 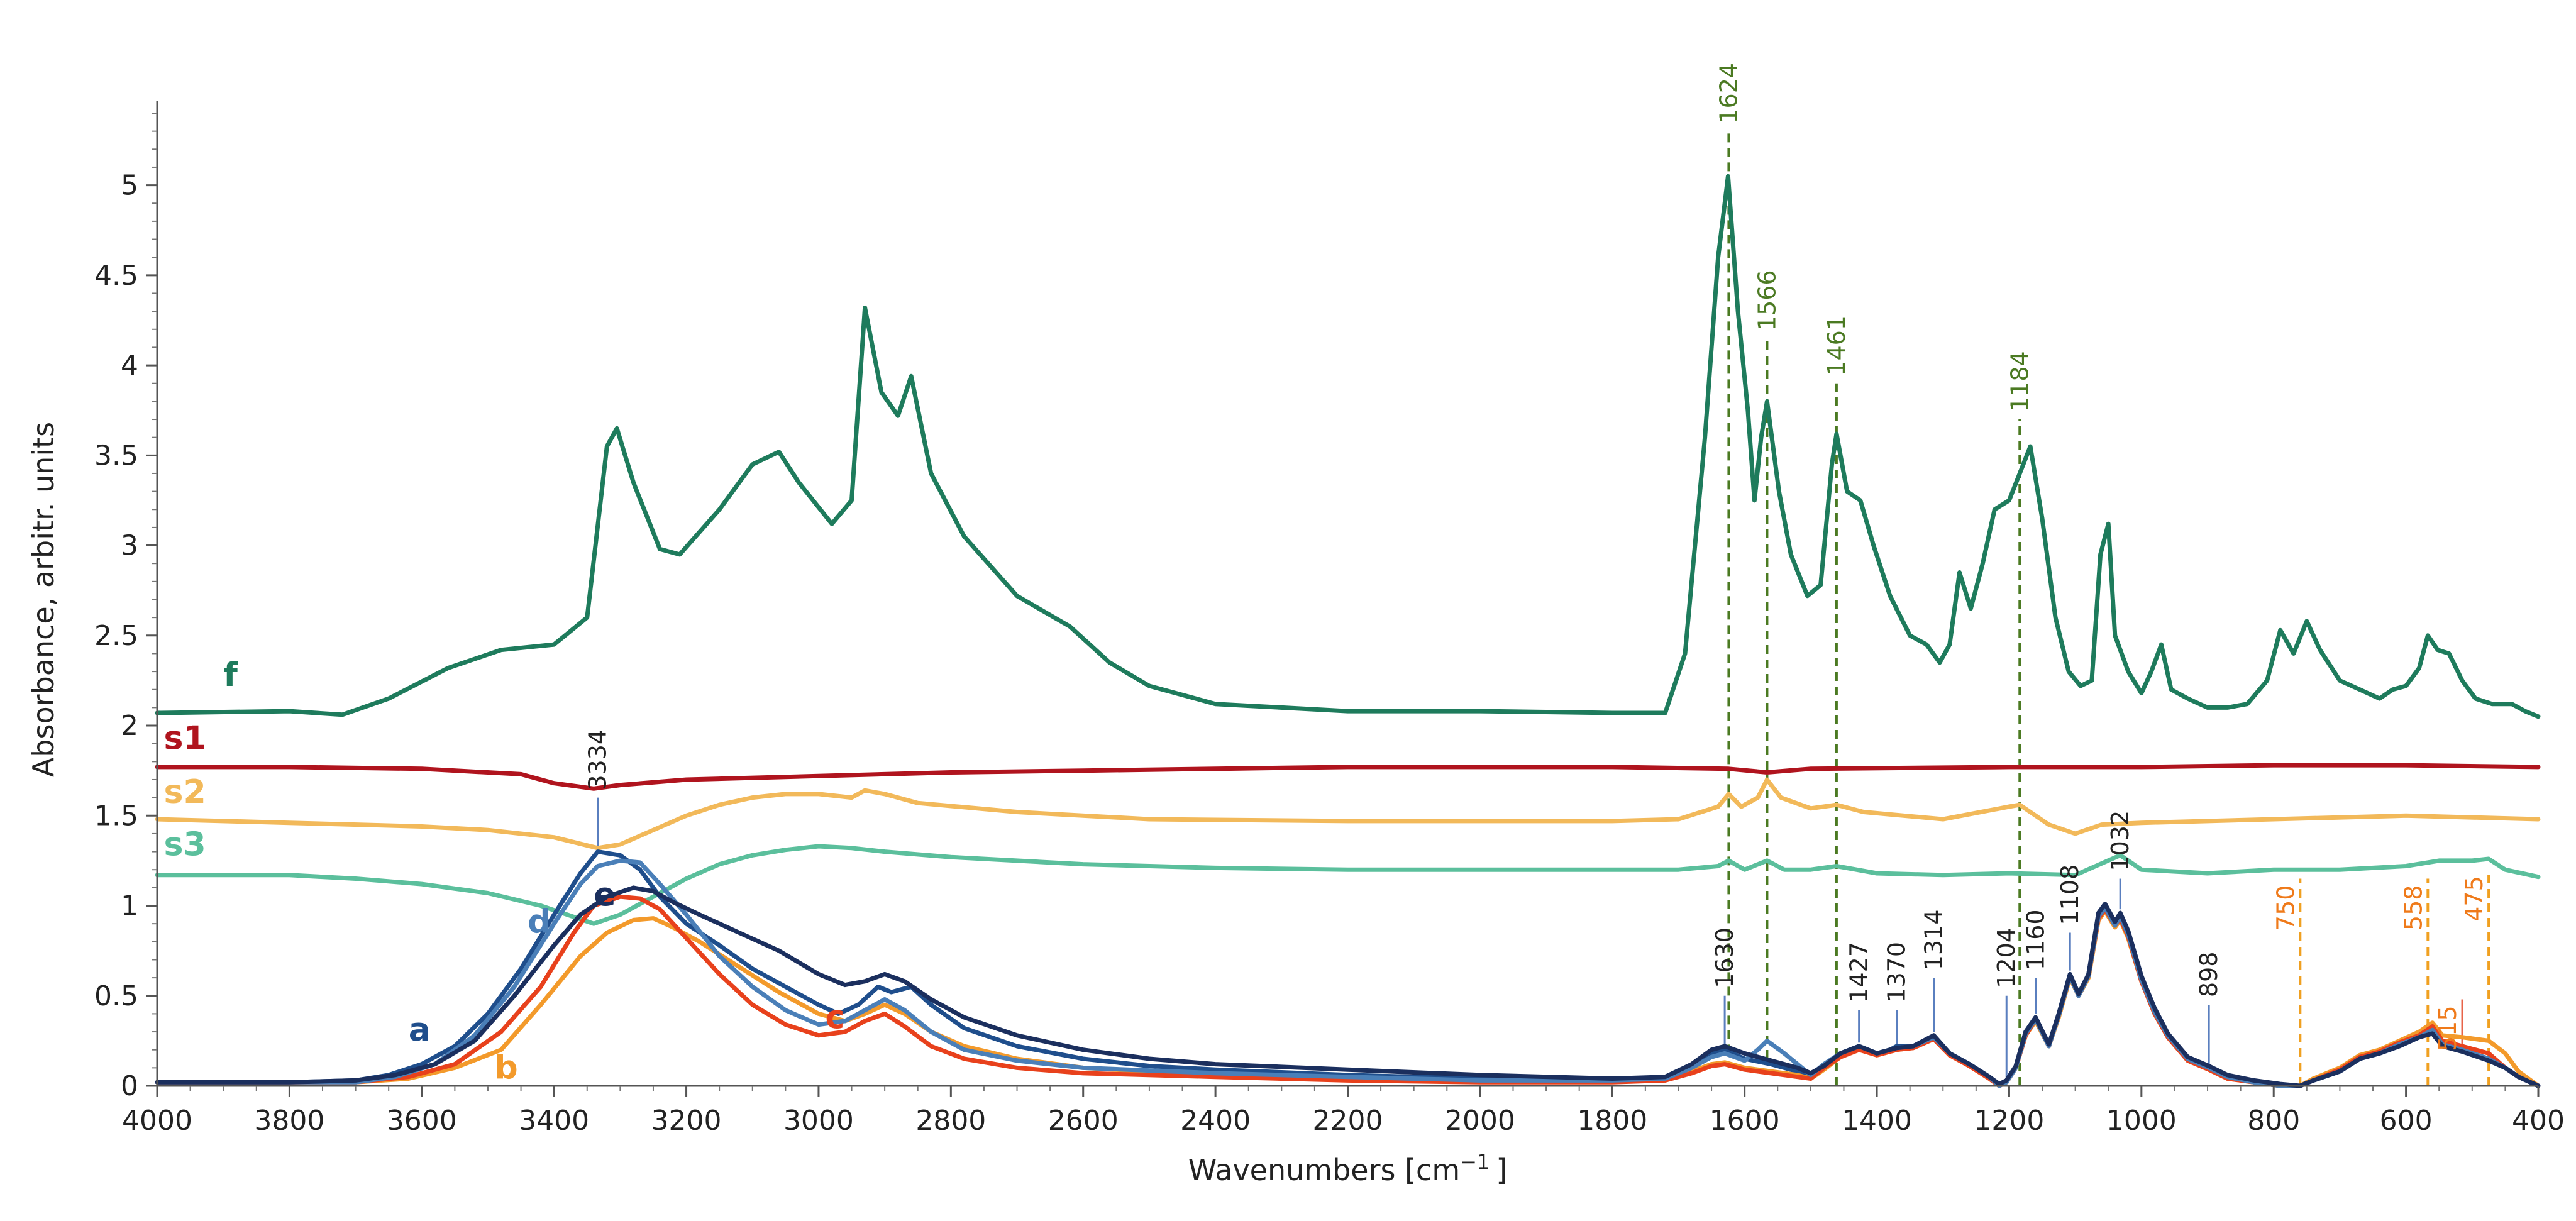 What do you see at coordinates (129, 546) in the screenshot?
I see `y-tick-label: 3` at bounding box center [129, 546].